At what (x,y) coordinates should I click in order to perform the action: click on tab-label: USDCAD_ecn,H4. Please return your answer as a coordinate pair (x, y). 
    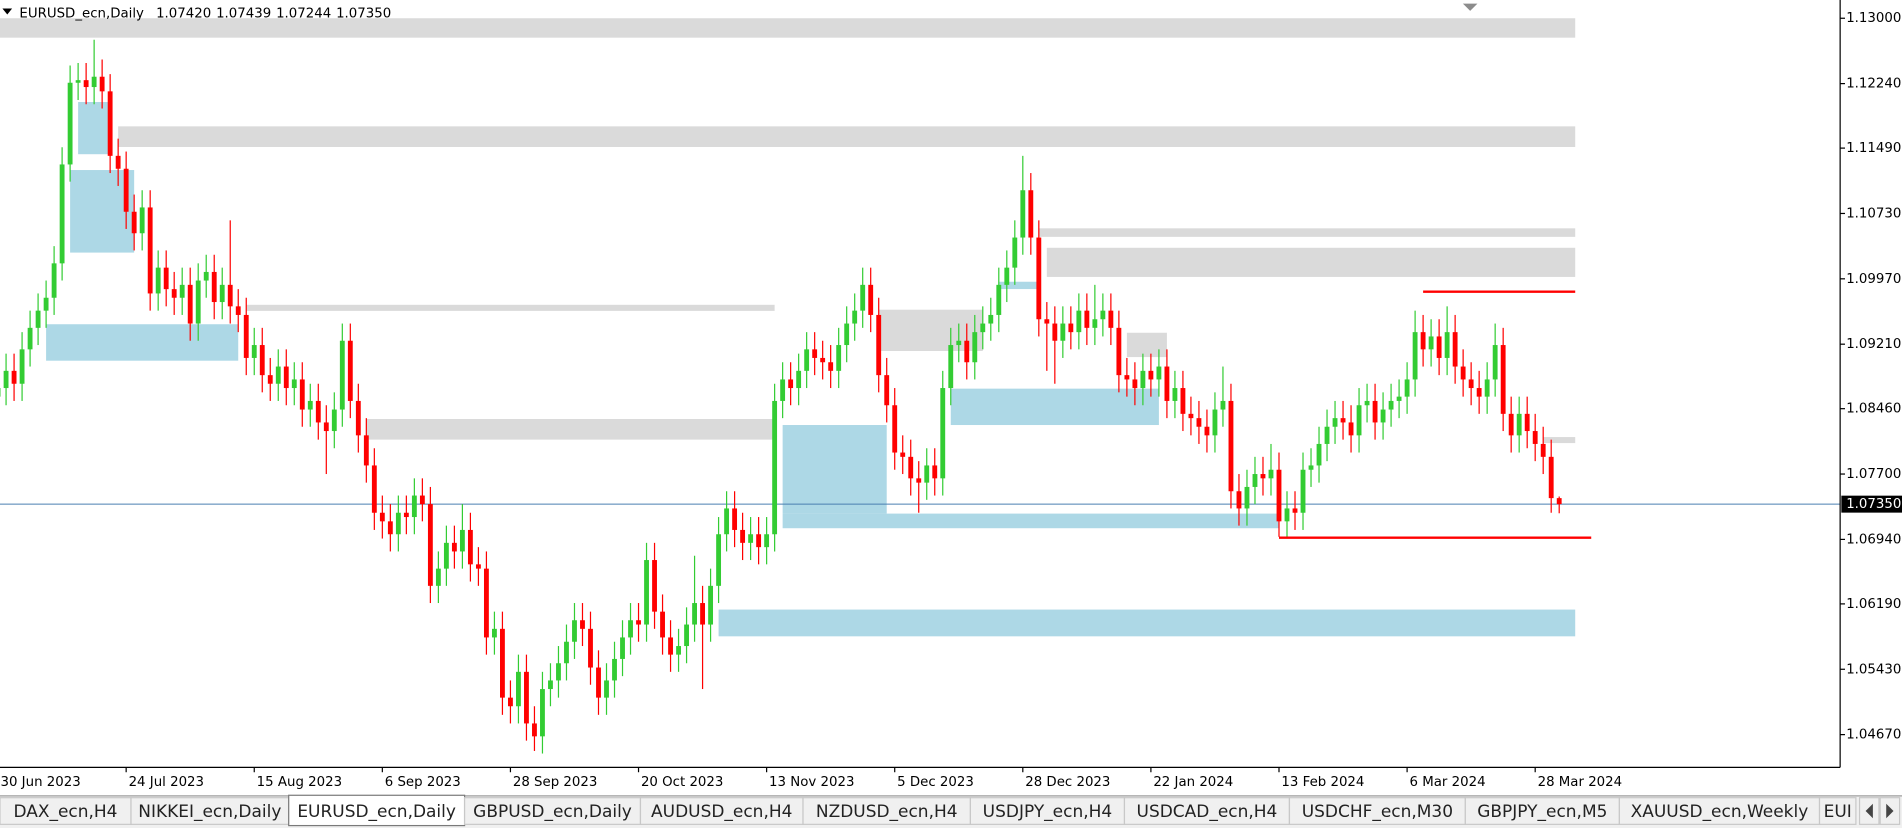
    Looking at the image, I should click on (1207, 812).